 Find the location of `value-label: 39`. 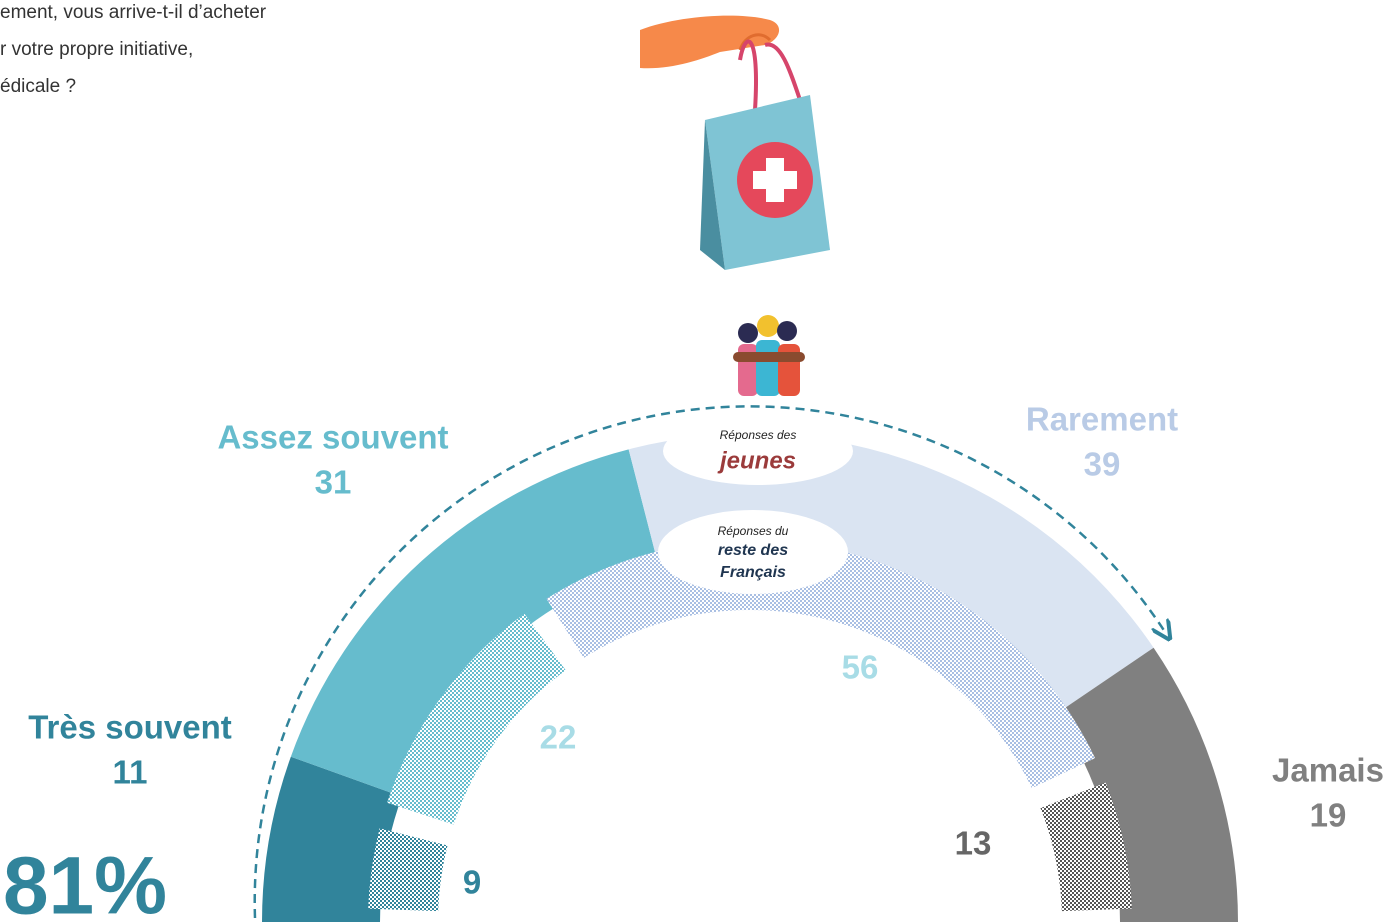

value-label: 39 is located at coordinates (1102, 464).